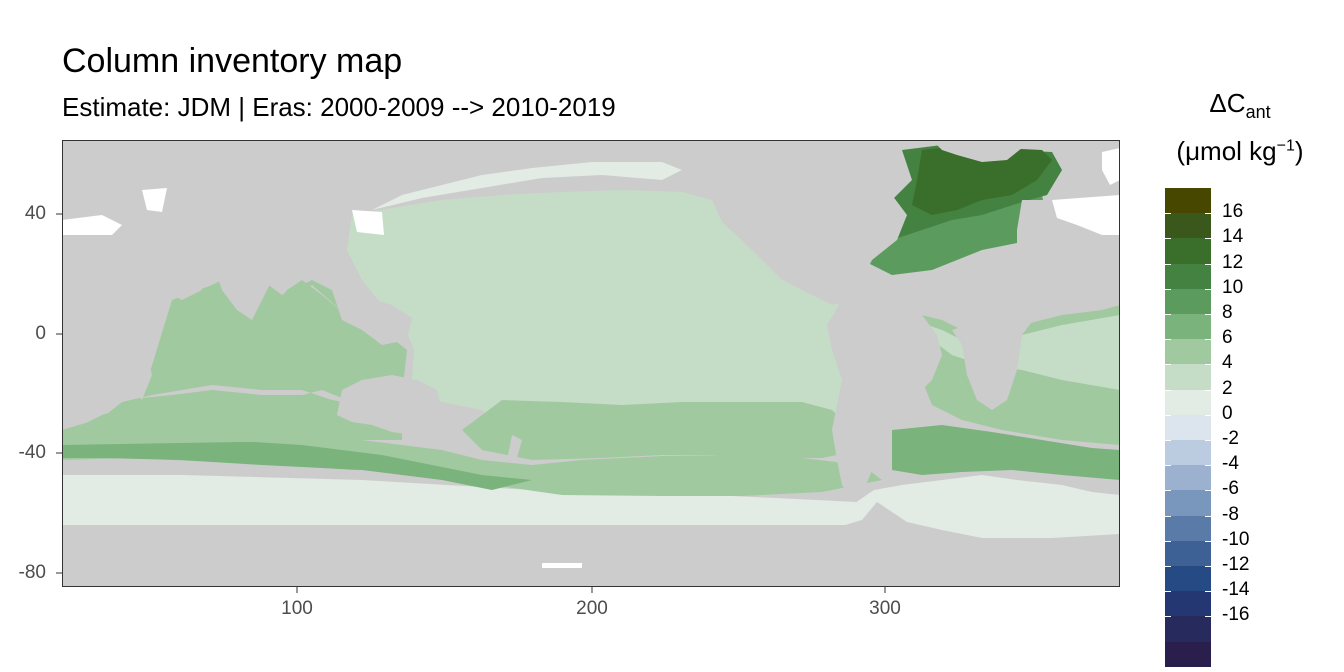 The width and height of the screenshot is (1344, 672). Describe the element at coordinates (1237, 151) in the screenshot. I see `legend-unit: (μmol kg−1)` at that location.